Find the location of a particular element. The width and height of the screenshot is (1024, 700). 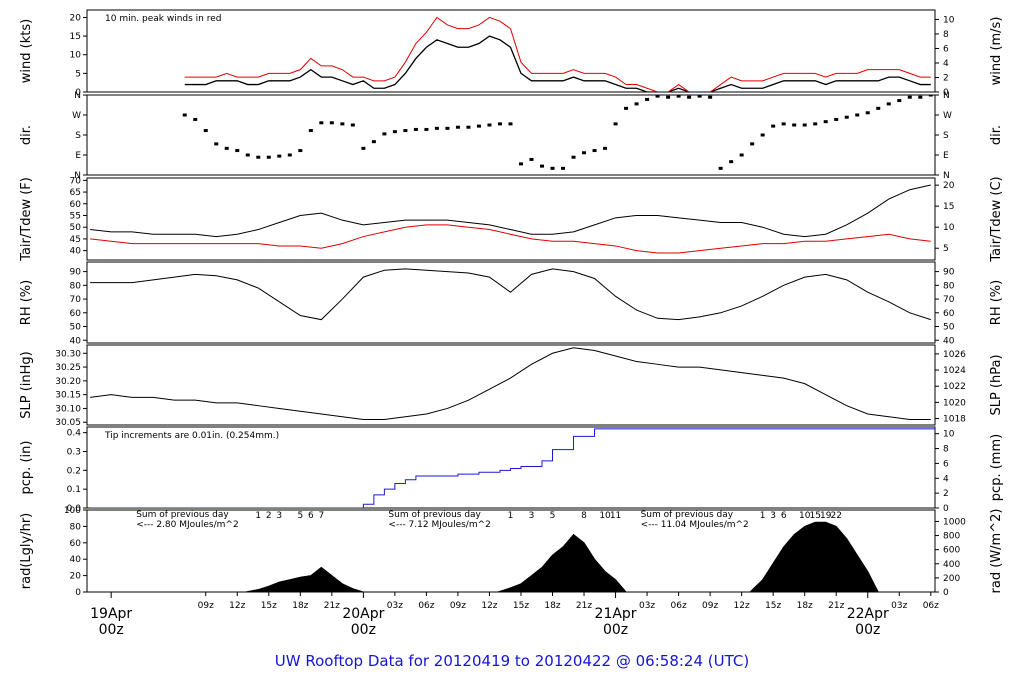

panel-frame-rh is located at coordinates (511, 302).